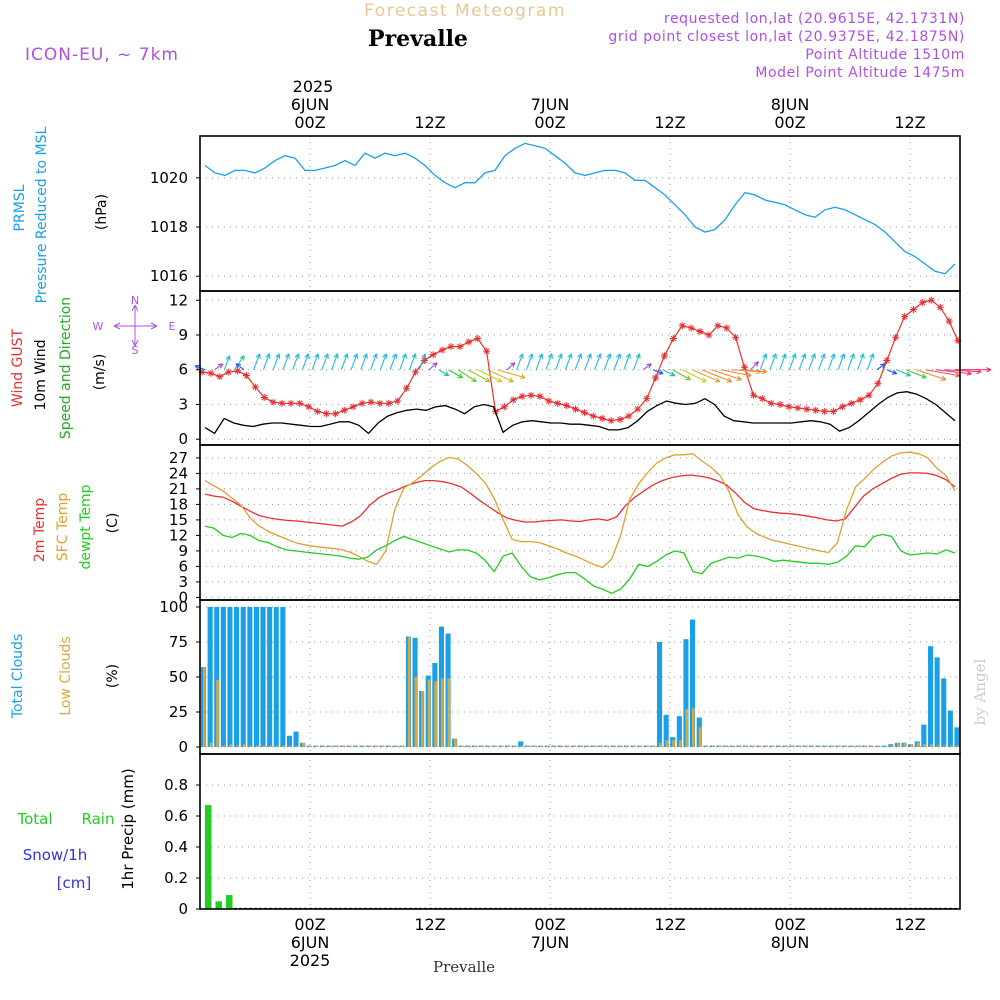 This screenshot has width=1000, height=1000. I want to click on credit-label: by Angel, so click(980, 691).